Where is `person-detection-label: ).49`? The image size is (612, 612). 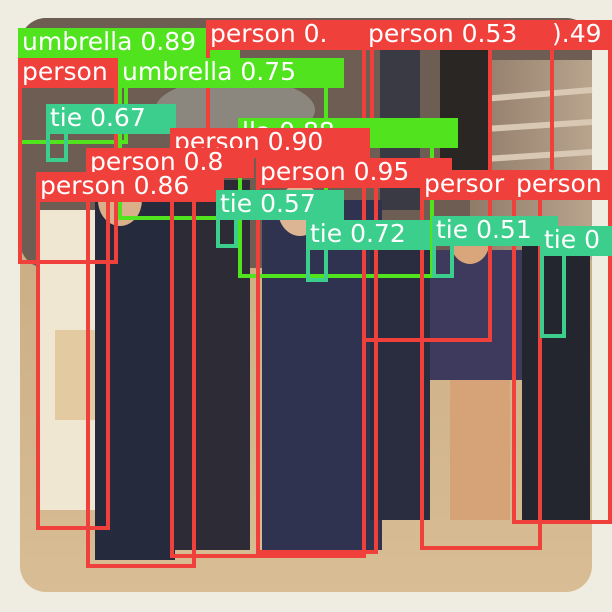
person-detection-label: ).49 is located at coordinates (580, 35).